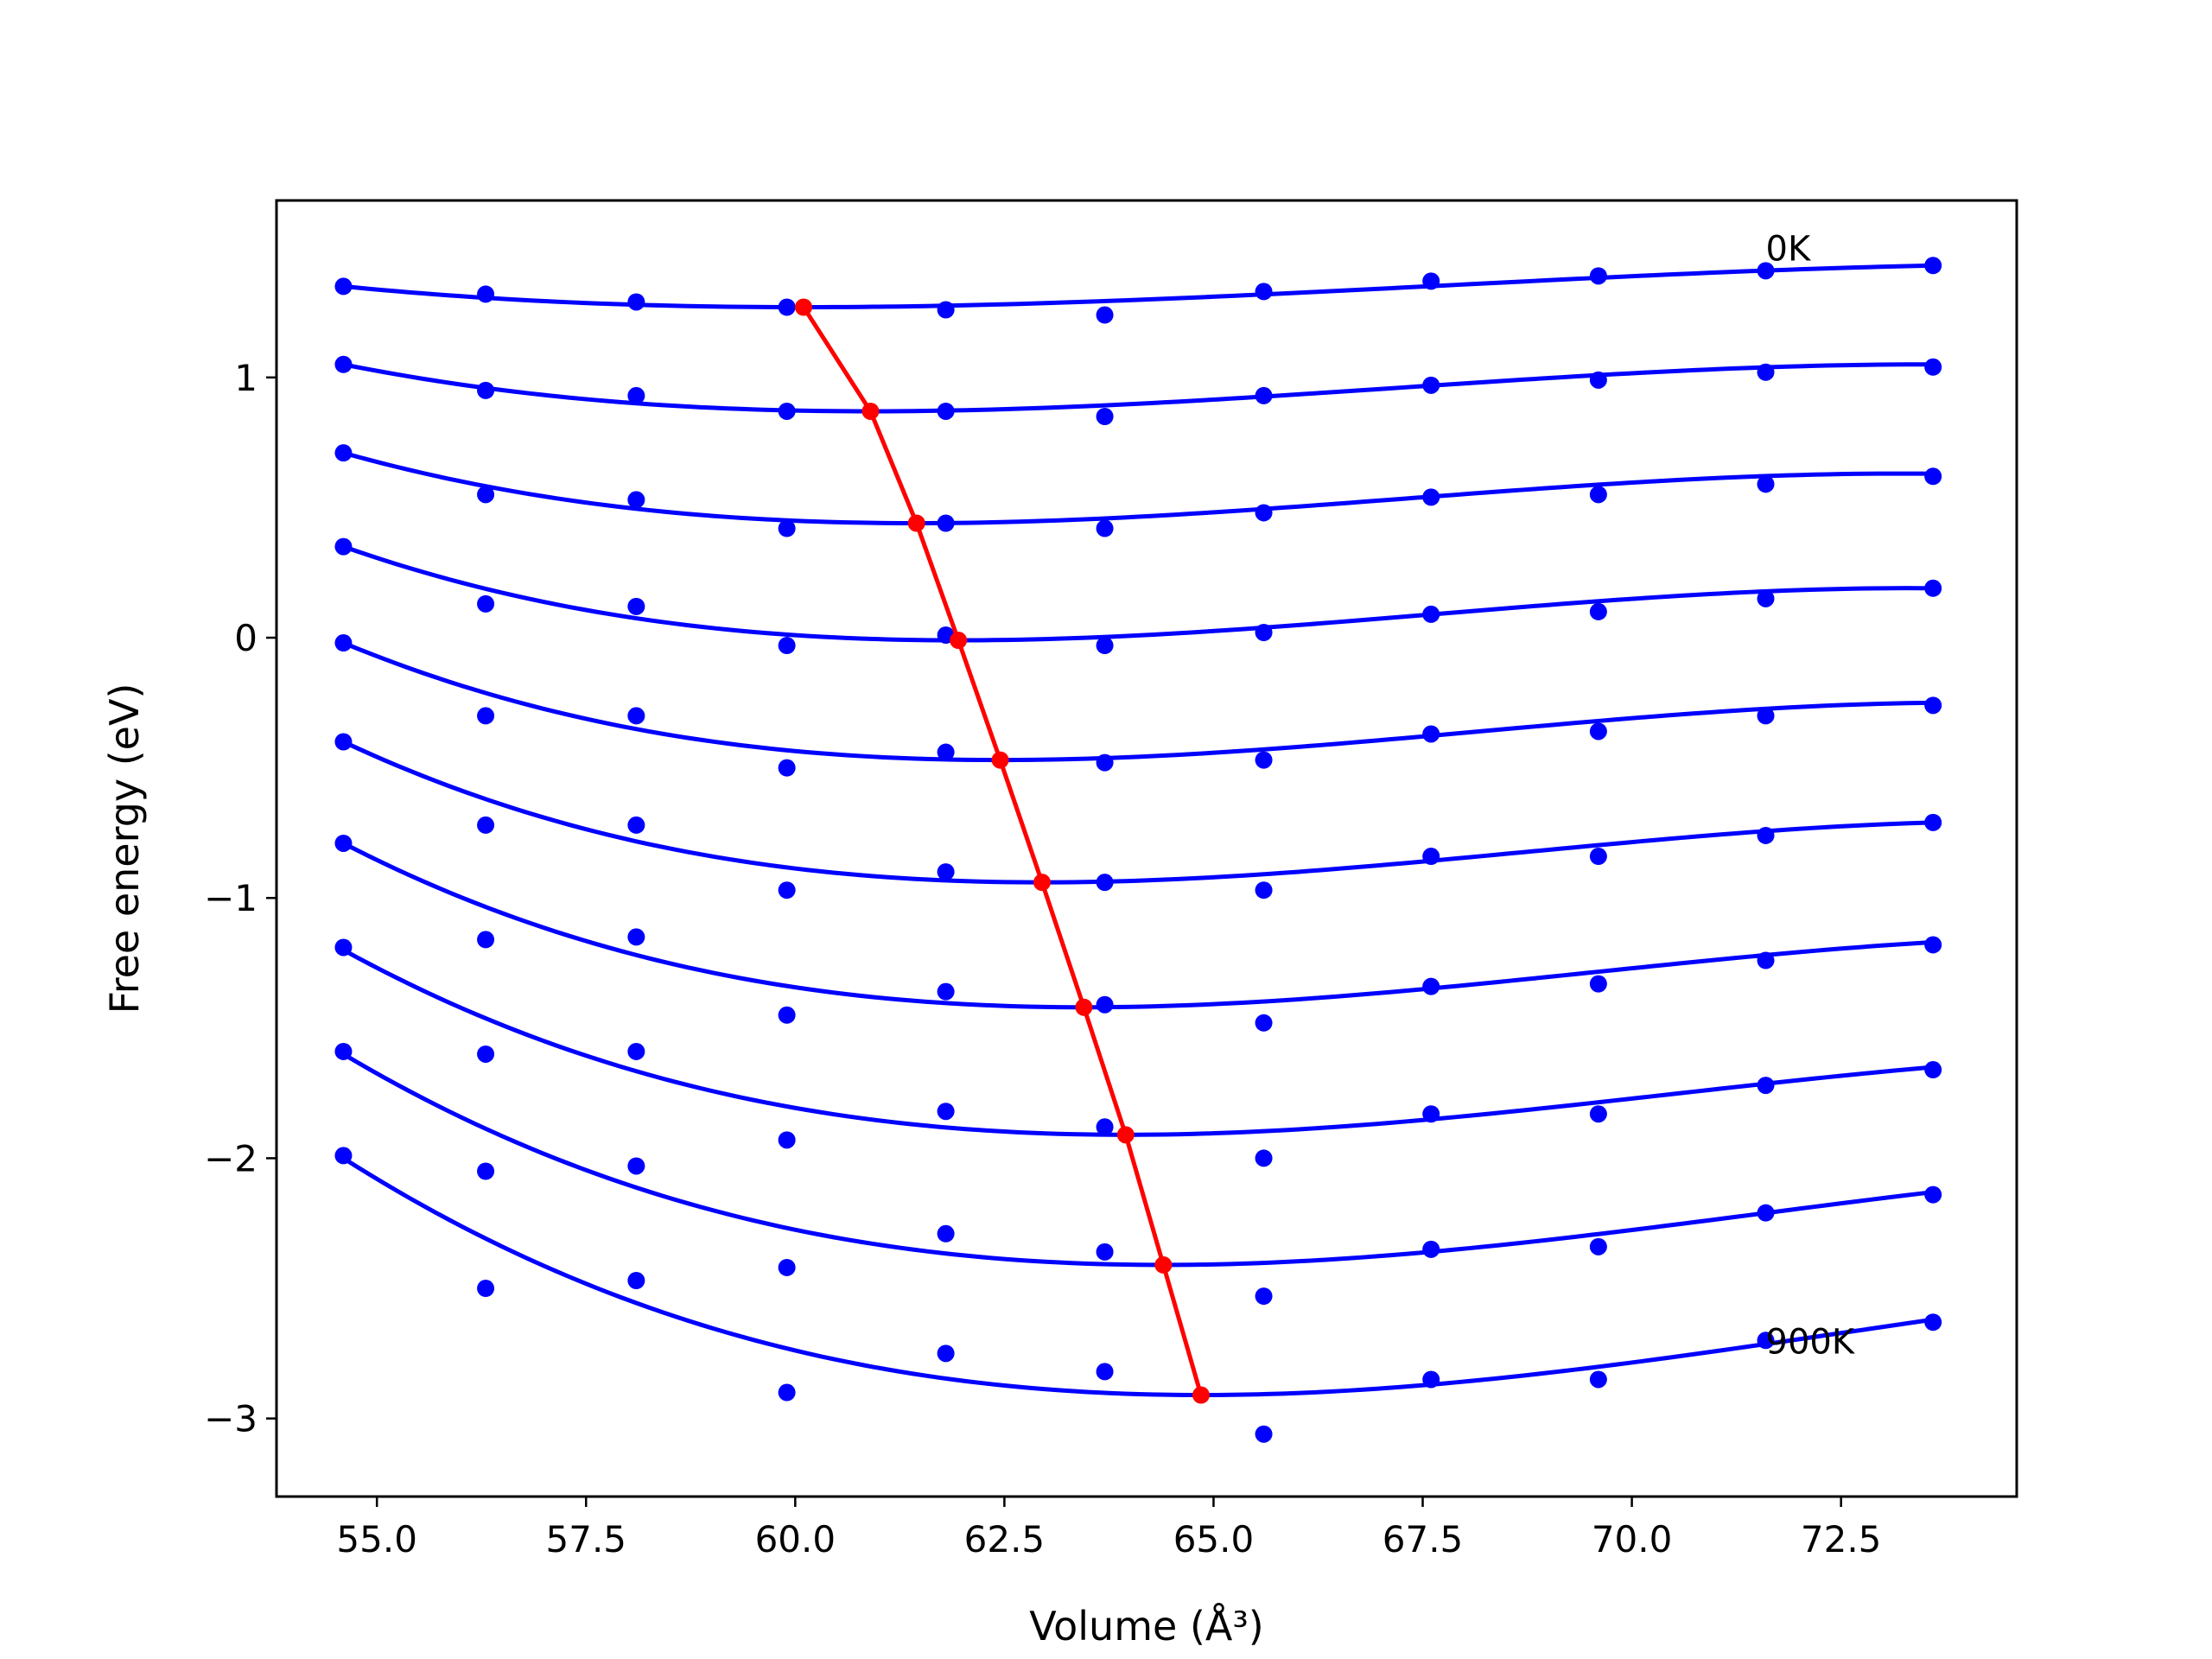 The height and width of the screenshot is (1659, 2212). What do you see at coordinates (376, 1539) in the screenshot?
I see `x-tick-label: 55.0` at bounding box center [376, 1539].